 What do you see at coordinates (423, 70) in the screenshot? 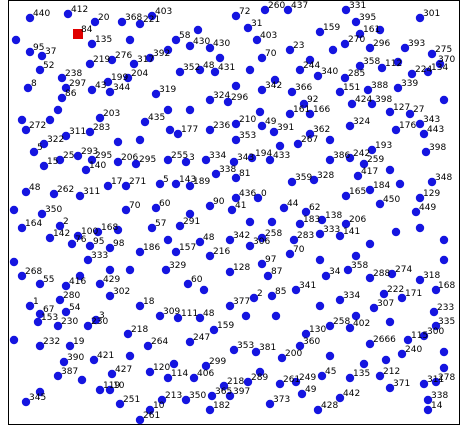
I see `point-label: 224` at bounding box center [423, 70].